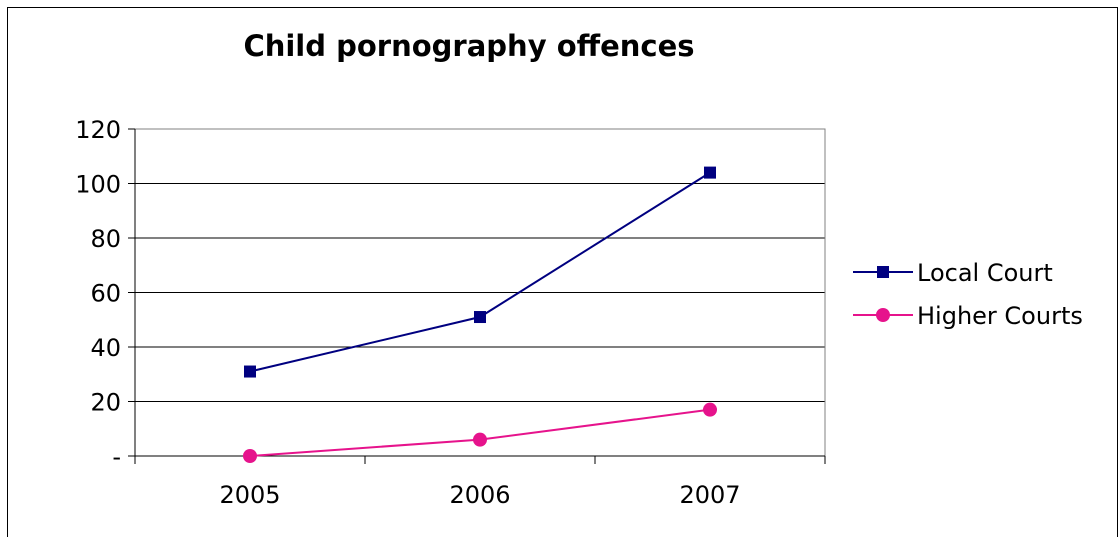  Describe the element at coordinates (1000, 316) in the screenshot. I see `legend-label: Higher Courts` at that location.